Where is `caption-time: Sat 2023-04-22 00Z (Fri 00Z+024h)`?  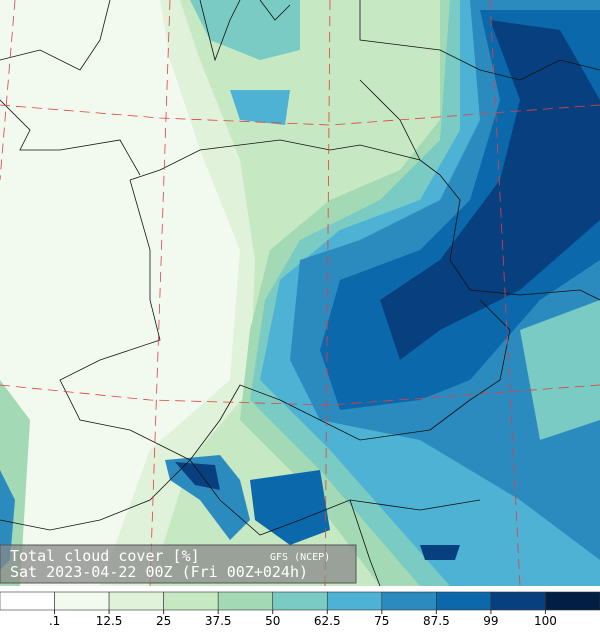 caption-time: Sat 2023-04-22 00Z (Fri 00Z+024h) is located at coordinates (159, 572).